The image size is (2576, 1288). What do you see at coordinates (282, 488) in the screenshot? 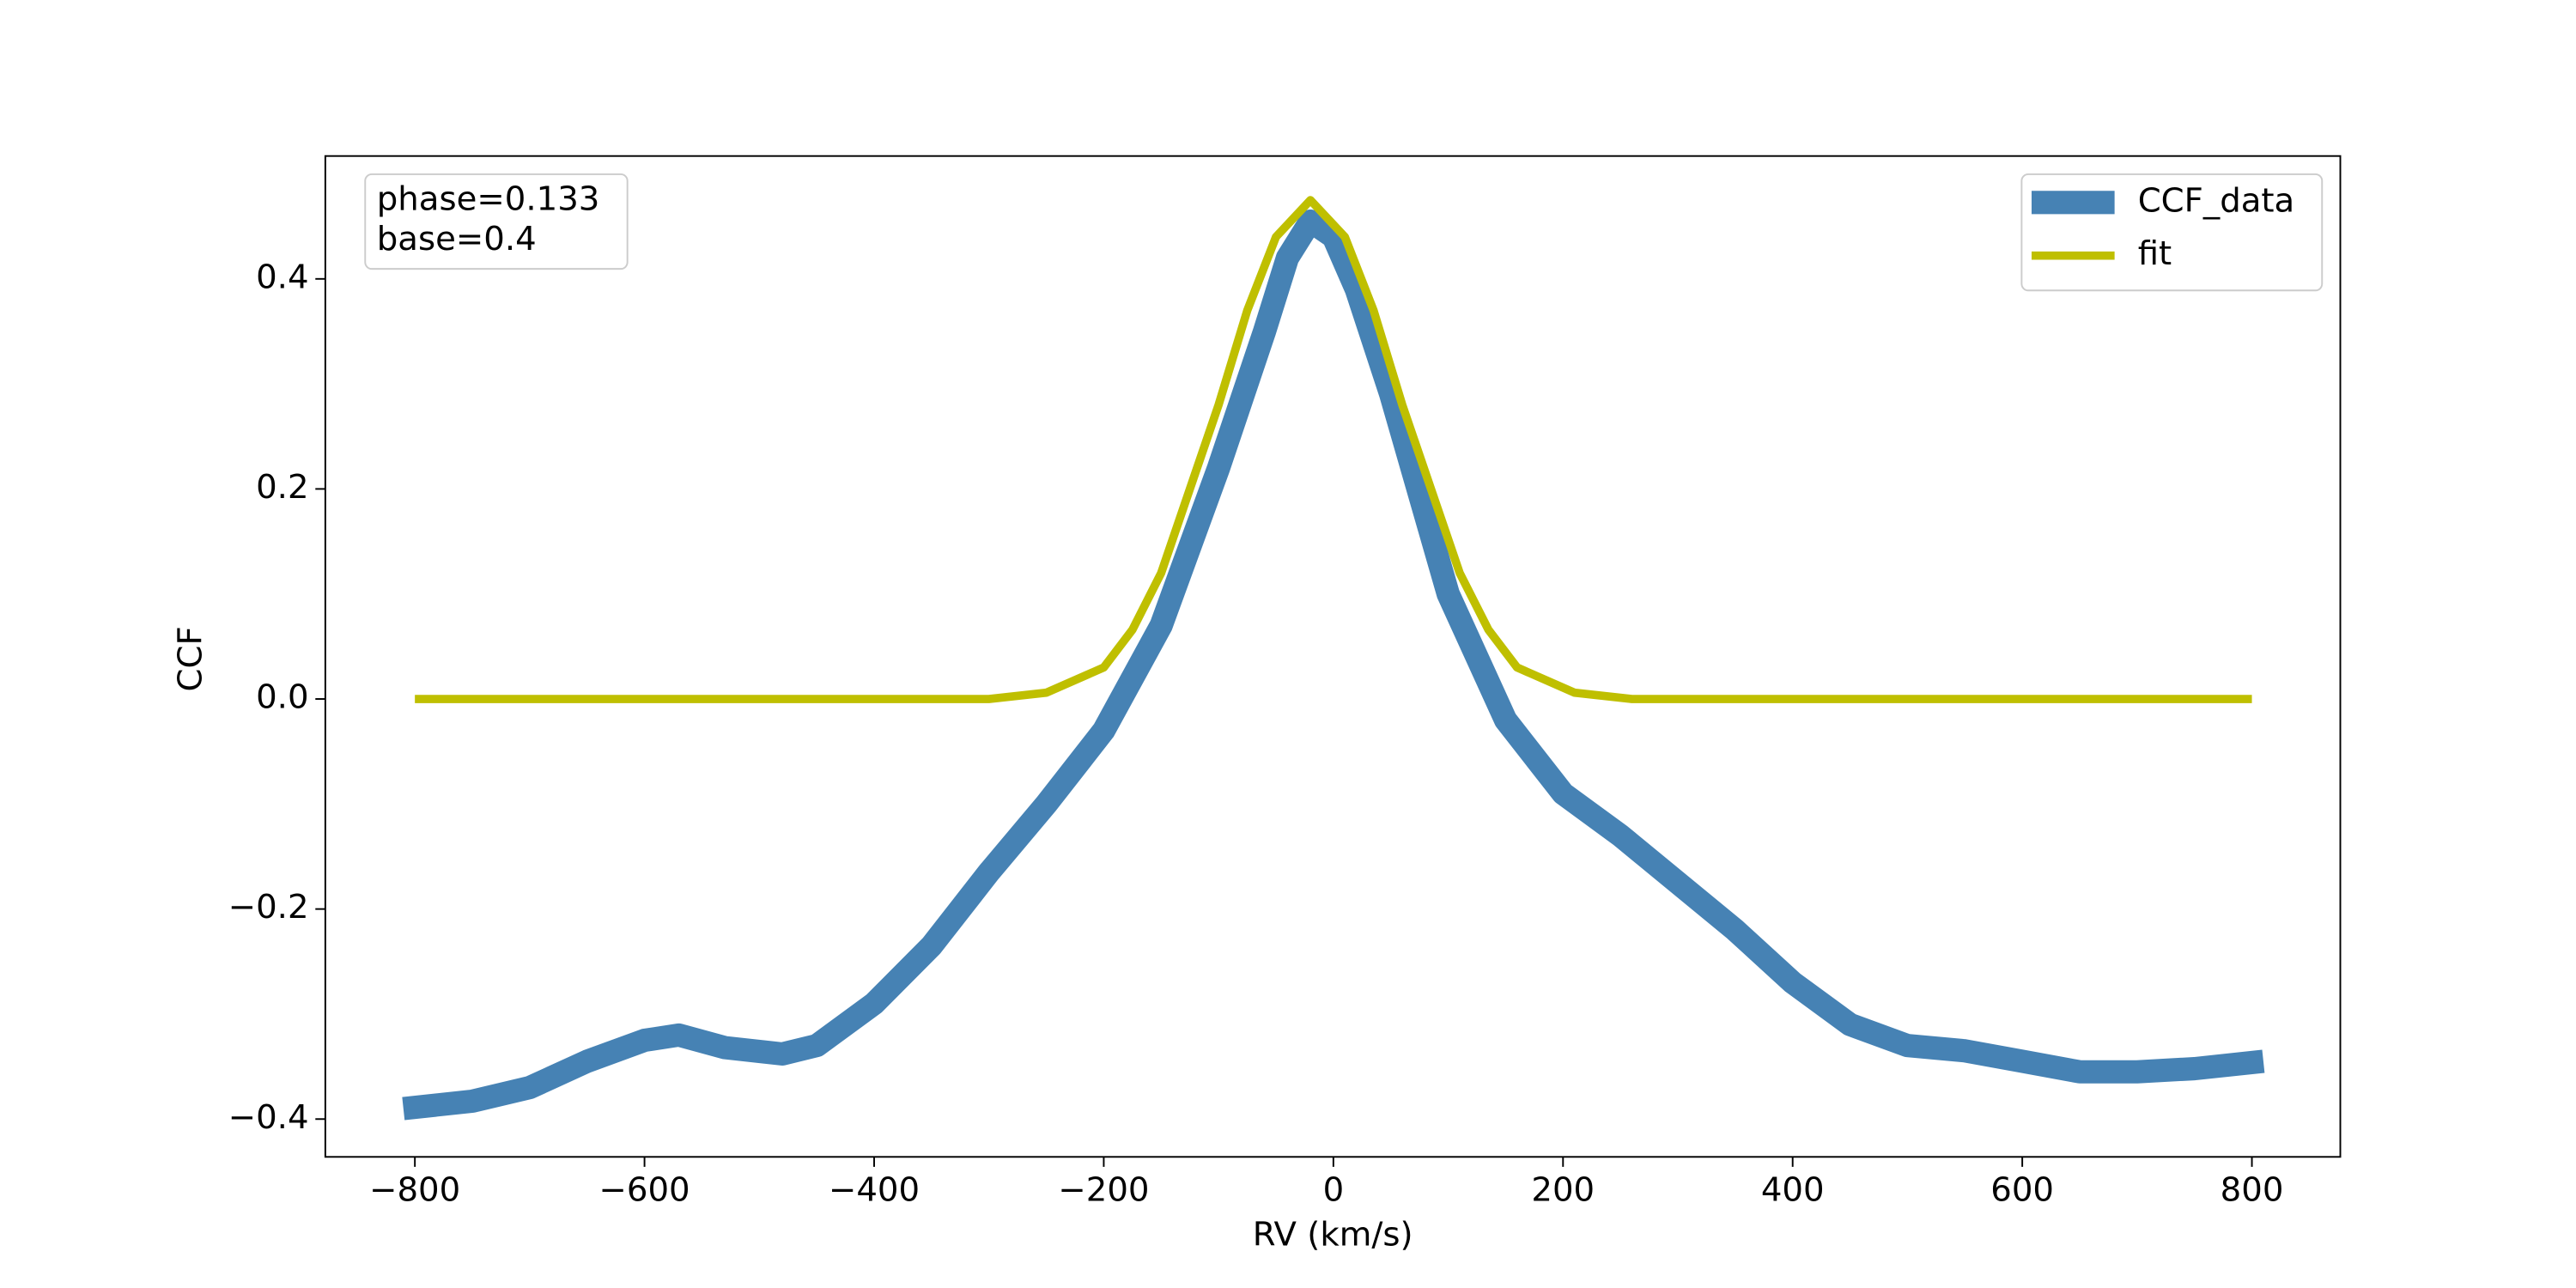
I see `y-tick-label: 0.2` at bounding box center [282, 488].